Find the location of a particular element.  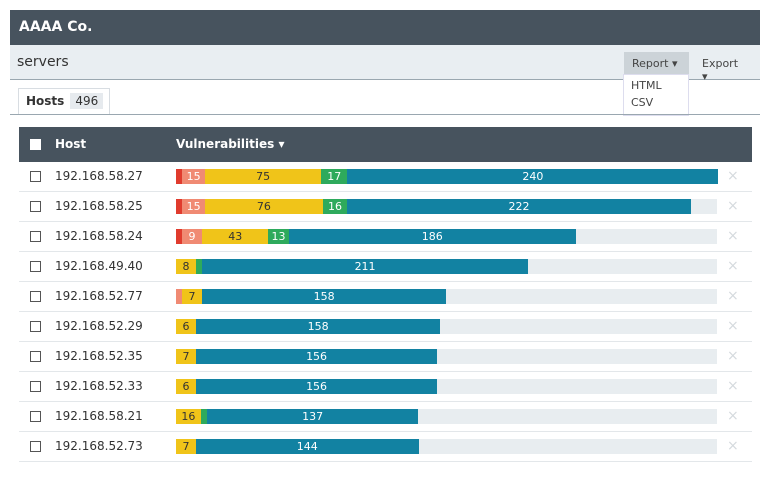

bar-track: 15 76 16 222 is located at coordinates (446, 206).